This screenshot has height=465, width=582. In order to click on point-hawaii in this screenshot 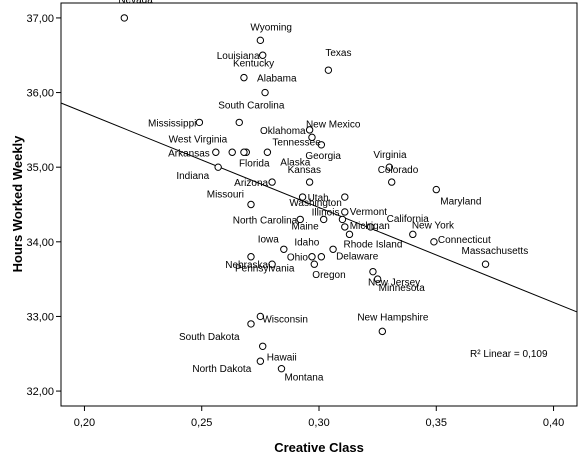, I will do `click(263, 346)`.